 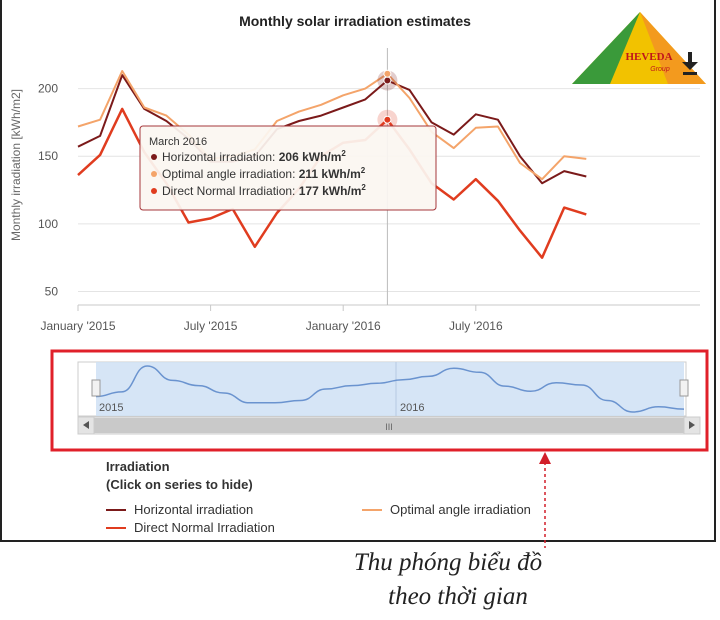 I want to click on x-tick-label-1: July '2015, so click(x=211, y=326).